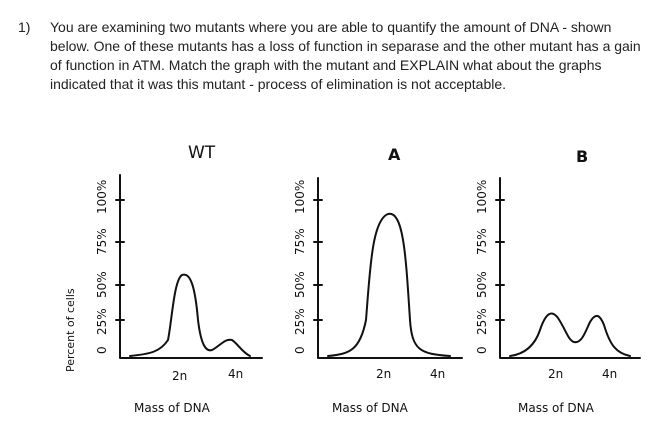 This screenshot has height=446, width=671. I want to click on xtick-4n-wt: 4n, so click(235, 374).